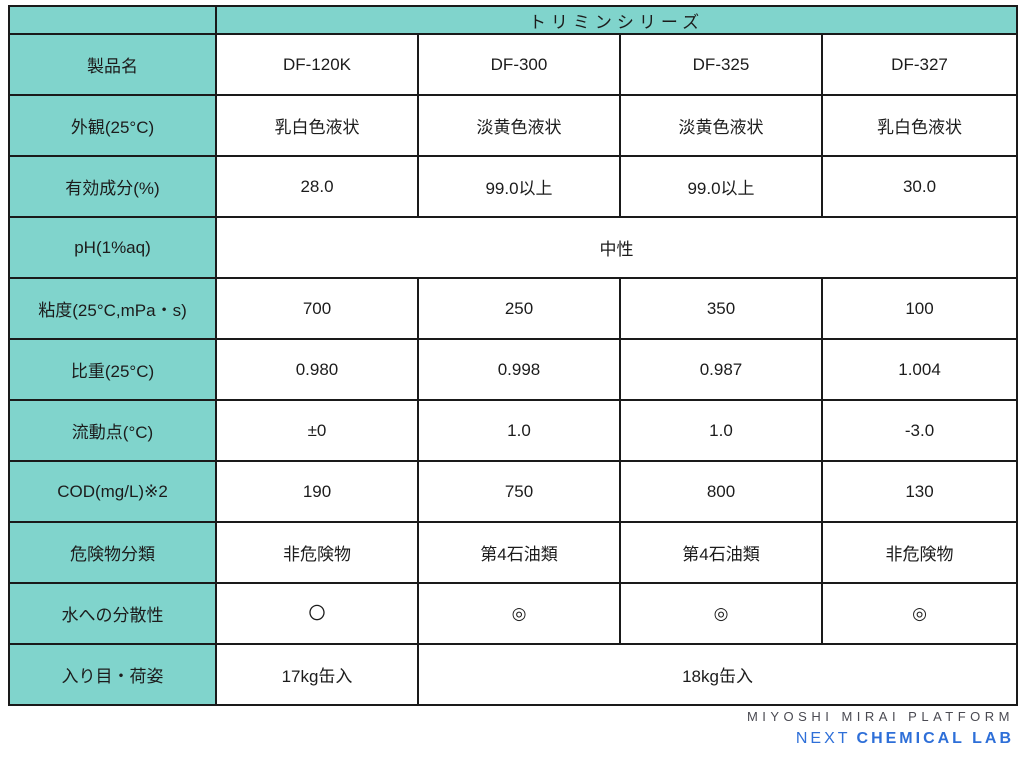 This screenshot has height=765, width=1024. What do you see at coordinates (519, 308) in the screenshot?
I see `spec-value-cell: 250` at bounding box center [519, 308].